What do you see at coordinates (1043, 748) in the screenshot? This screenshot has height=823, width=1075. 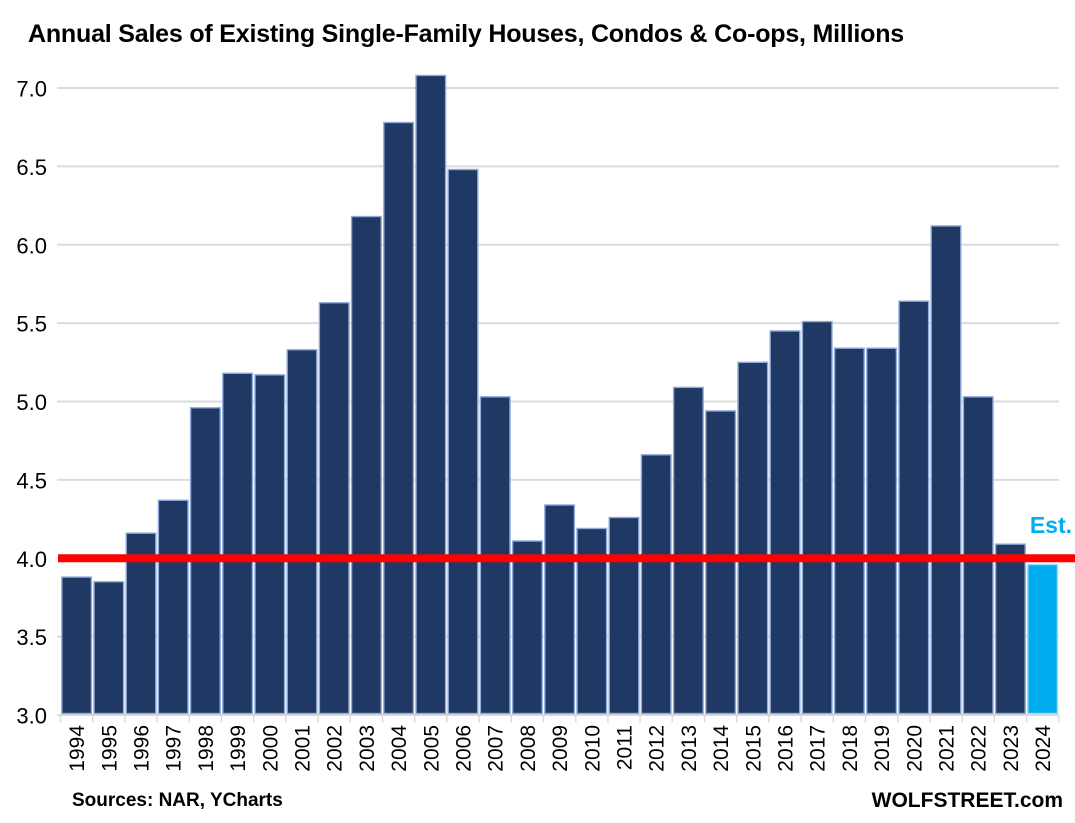 I see `x-tick-label-2024: 2024` at bounding box center [1043, 748].